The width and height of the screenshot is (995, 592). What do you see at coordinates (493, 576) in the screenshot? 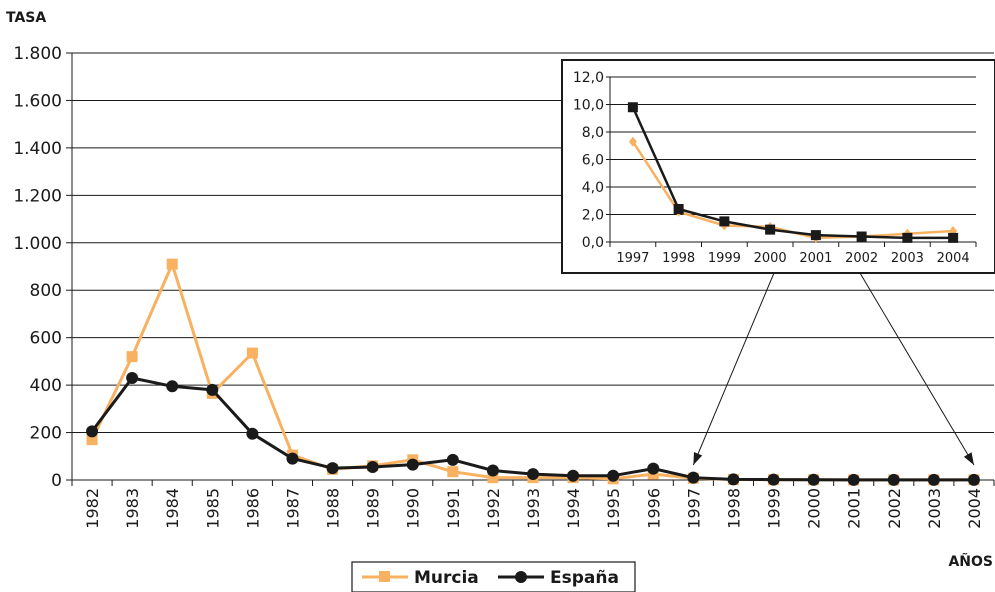
I see `legend: Murcia España` at bounding box center [493, 576].